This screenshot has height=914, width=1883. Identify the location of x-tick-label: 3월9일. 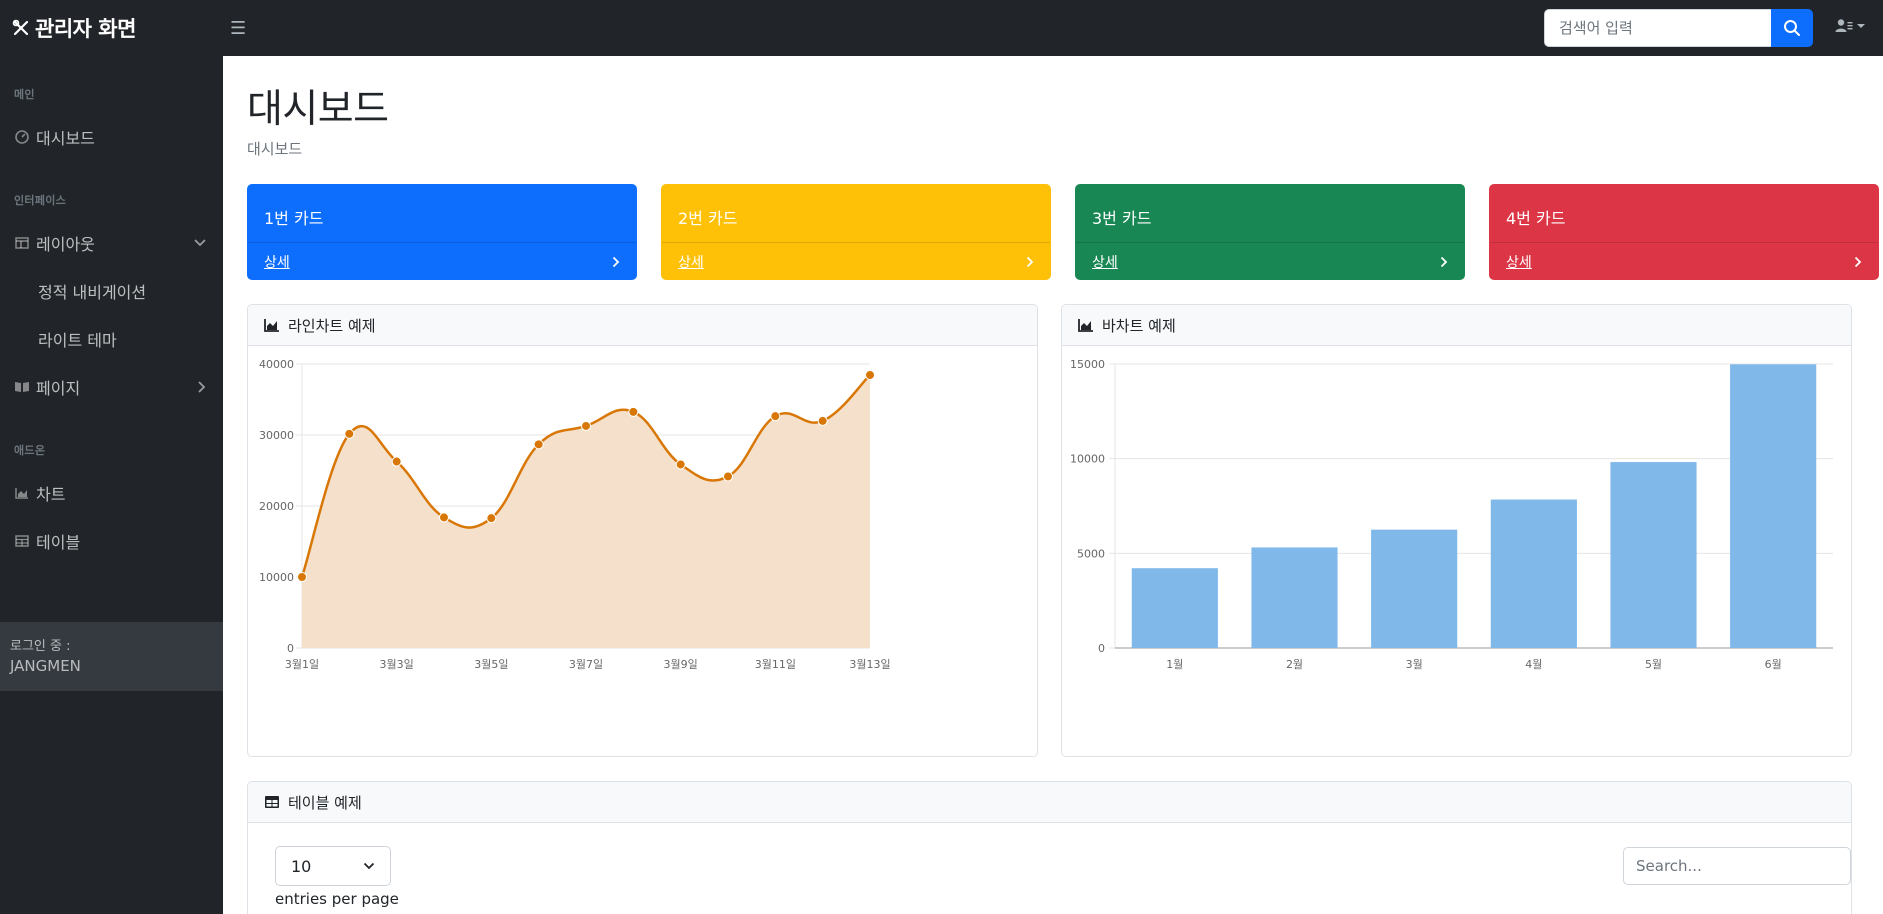
(681, 664).